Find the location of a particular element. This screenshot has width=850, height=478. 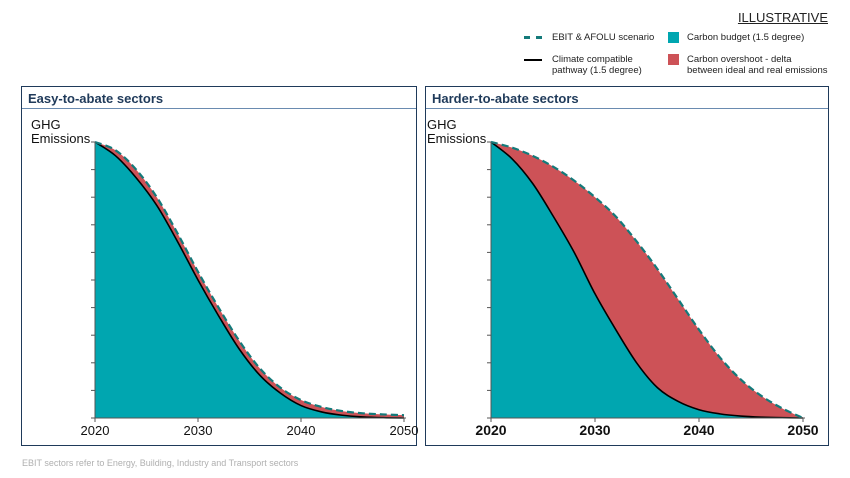

legend-item-ebit-scenario: EBIT & AFOLU scenario is located at coordinates (589, 37).